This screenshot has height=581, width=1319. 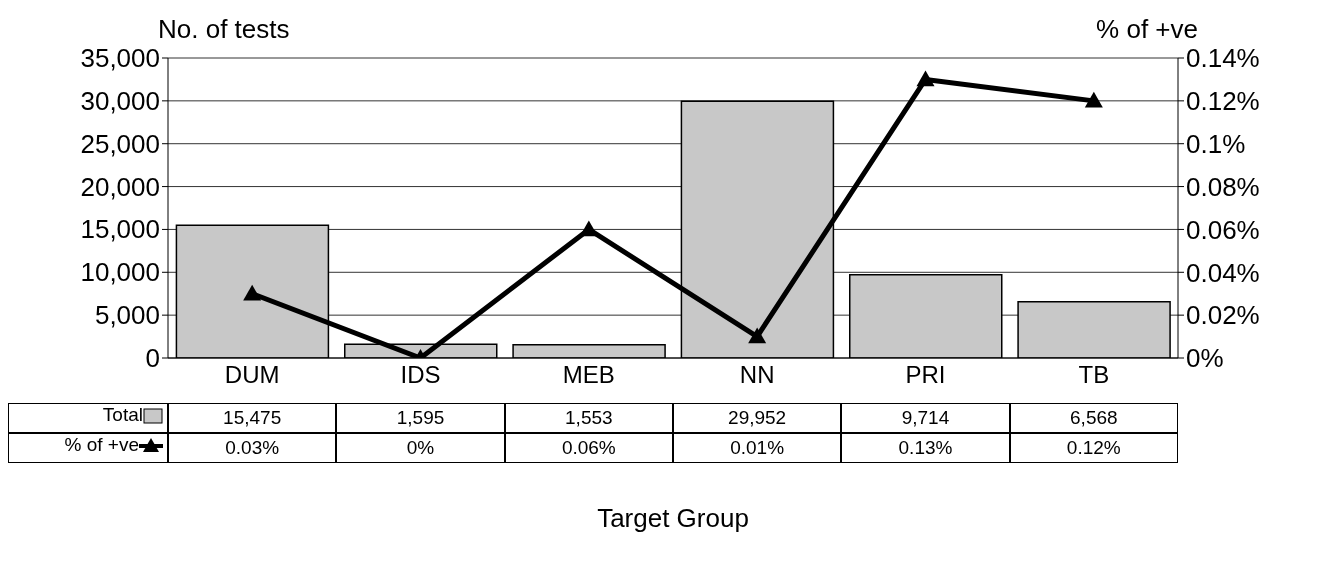 I want to click on data-label: 0.03%, so click(x=252, y=448).